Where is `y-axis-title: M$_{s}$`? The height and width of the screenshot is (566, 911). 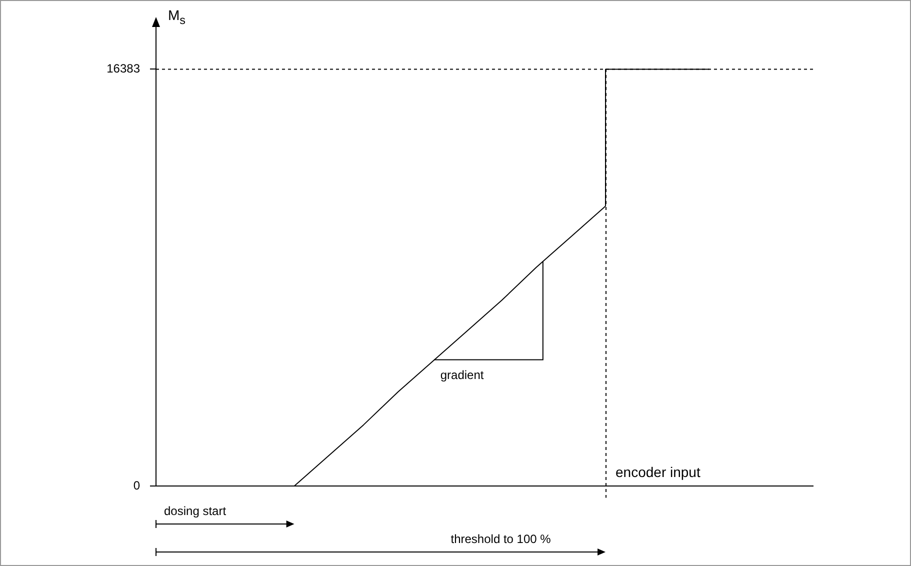
y-axis-title: M$_{s}$ is located at coordinates (177, 17).